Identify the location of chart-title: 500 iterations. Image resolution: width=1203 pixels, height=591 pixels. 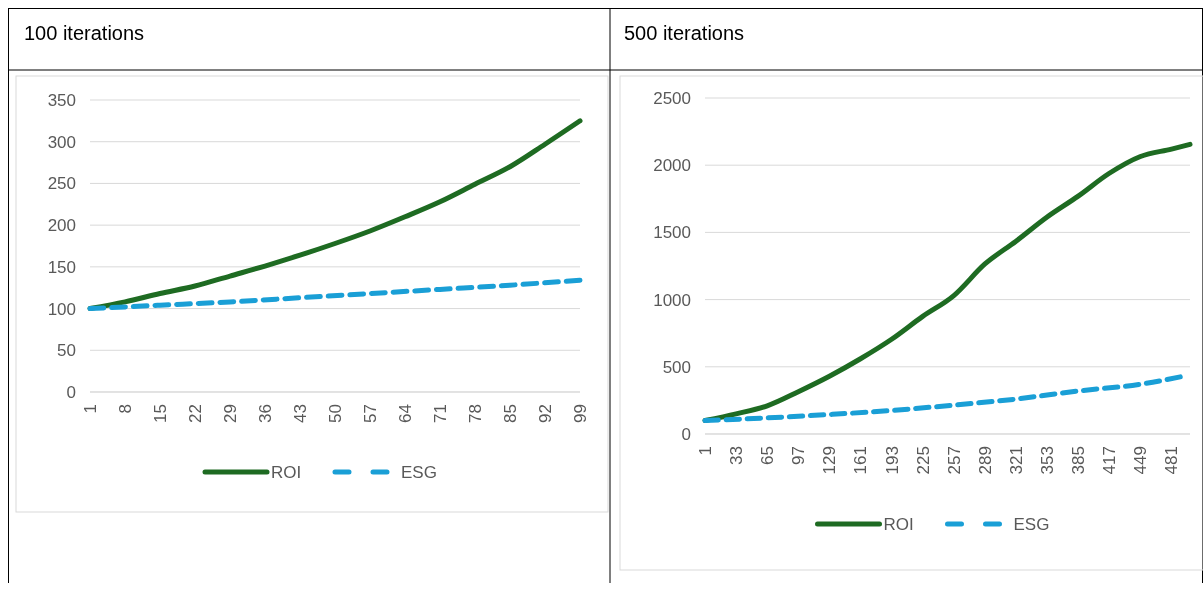
(684, 33).